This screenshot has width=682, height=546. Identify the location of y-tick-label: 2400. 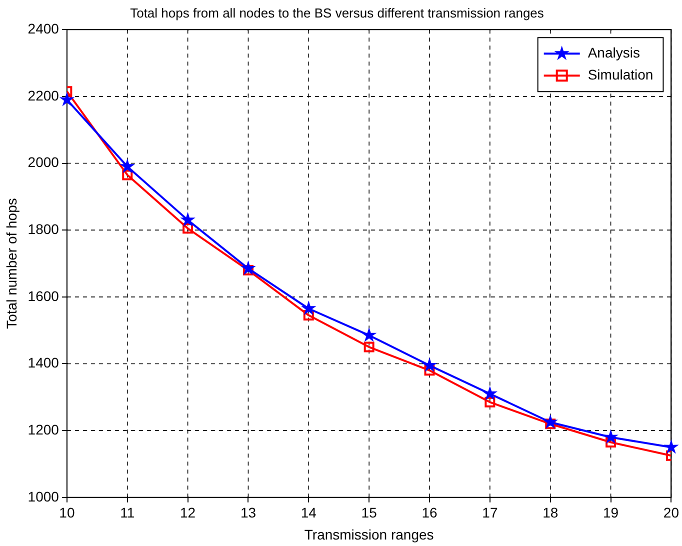
(44, 28).